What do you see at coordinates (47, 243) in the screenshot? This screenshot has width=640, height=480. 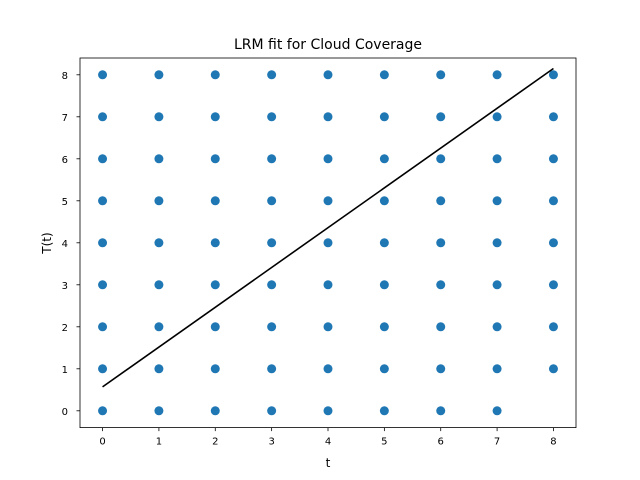 I see `y-axis-label: T(t)` at bounding box center [47, 243].